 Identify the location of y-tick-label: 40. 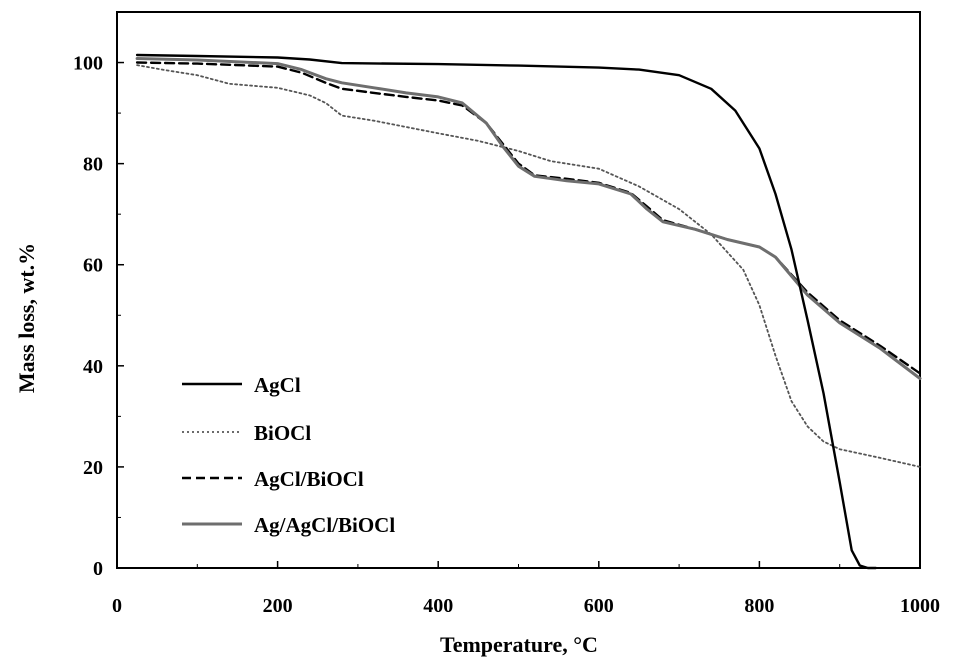
(93, 367).